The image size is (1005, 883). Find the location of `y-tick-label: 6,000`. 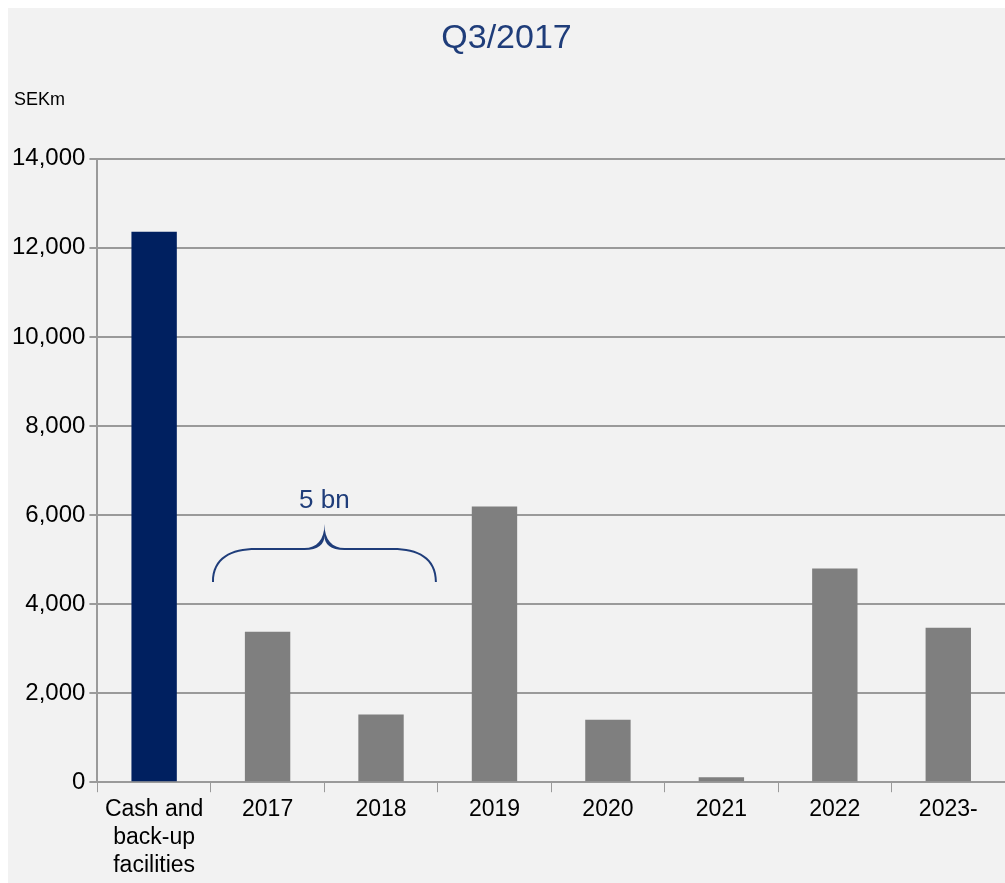

y-tick-label: 6,000 is located at coordinates (55, 513).